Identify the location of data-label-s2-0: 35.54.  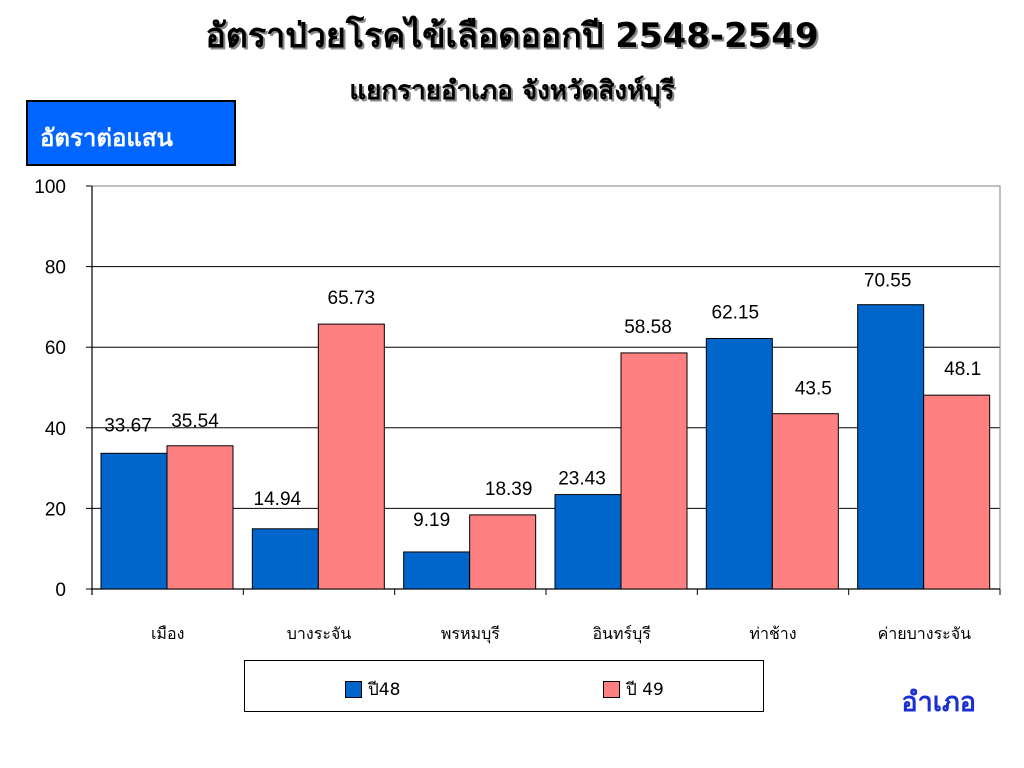
(195, 421).